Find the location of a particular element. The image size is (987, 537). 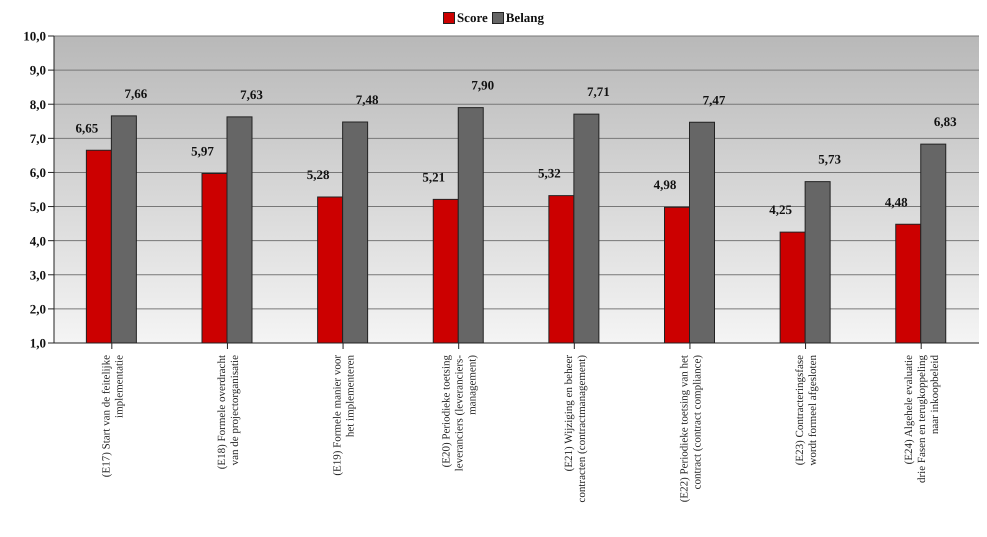

y-tick-label: 2,0 is located at coordinates (38, 309).